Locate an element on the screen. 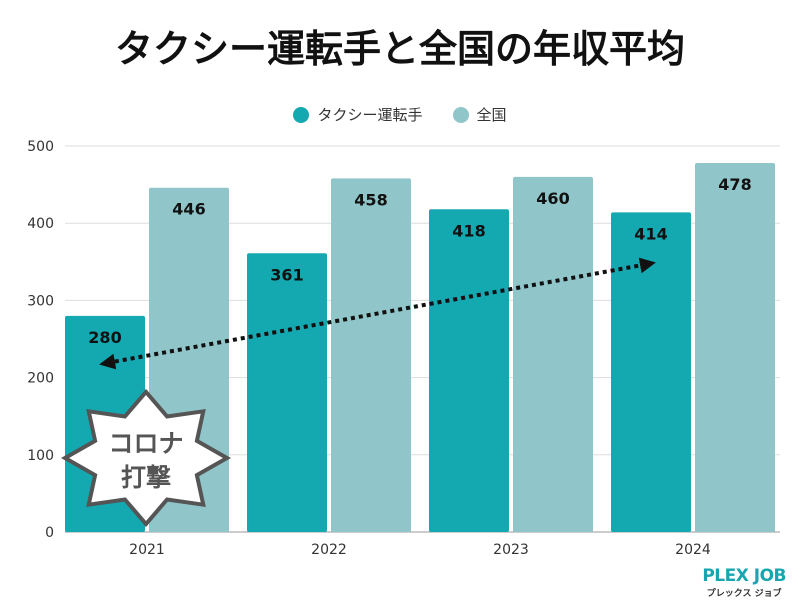  data-label: 478 is located at coordinates (734, 184).